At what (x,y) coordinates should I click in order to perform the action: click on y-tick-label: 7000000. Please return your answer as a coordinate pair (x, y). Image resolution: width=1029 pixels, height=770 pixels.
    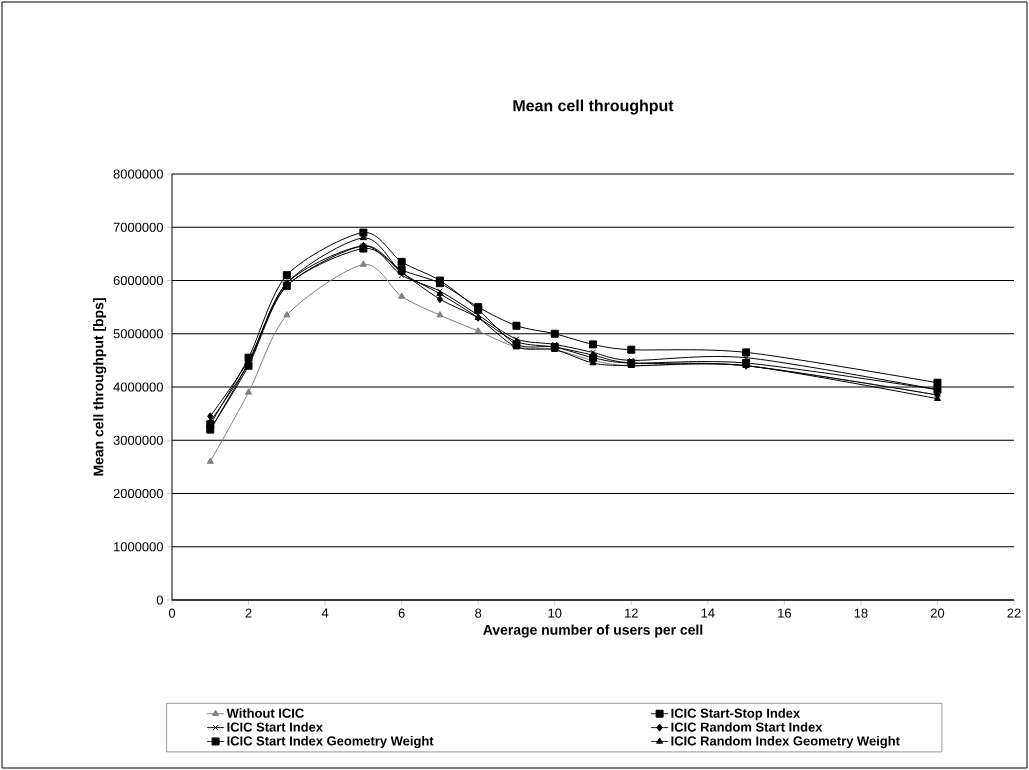
    Looking at the image, I should click on (138, 227).